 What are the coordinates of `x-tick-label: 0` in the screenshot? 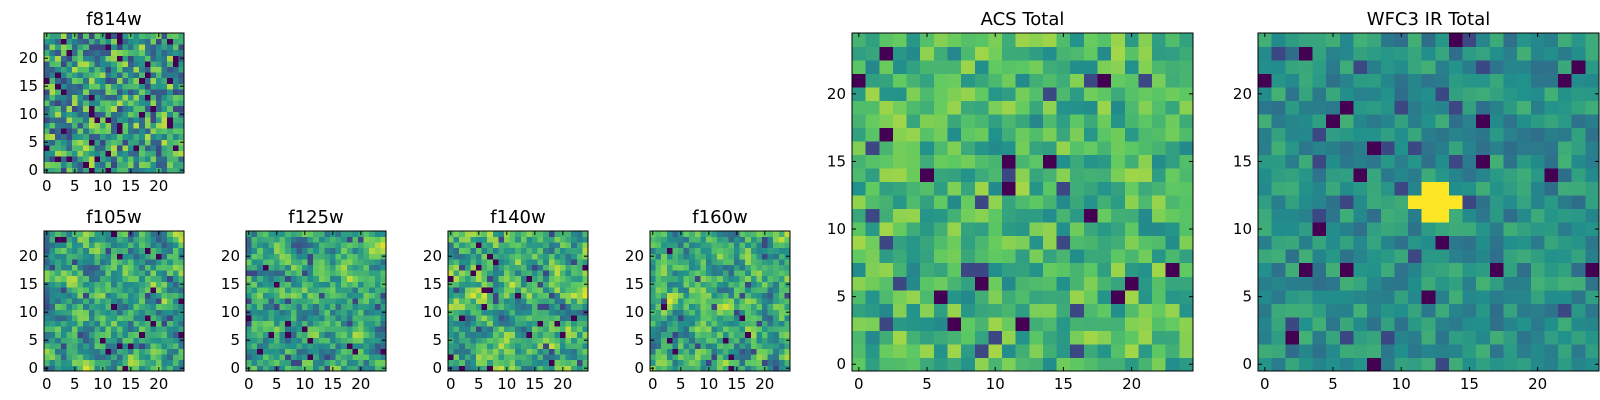 It's located at (249, 384).